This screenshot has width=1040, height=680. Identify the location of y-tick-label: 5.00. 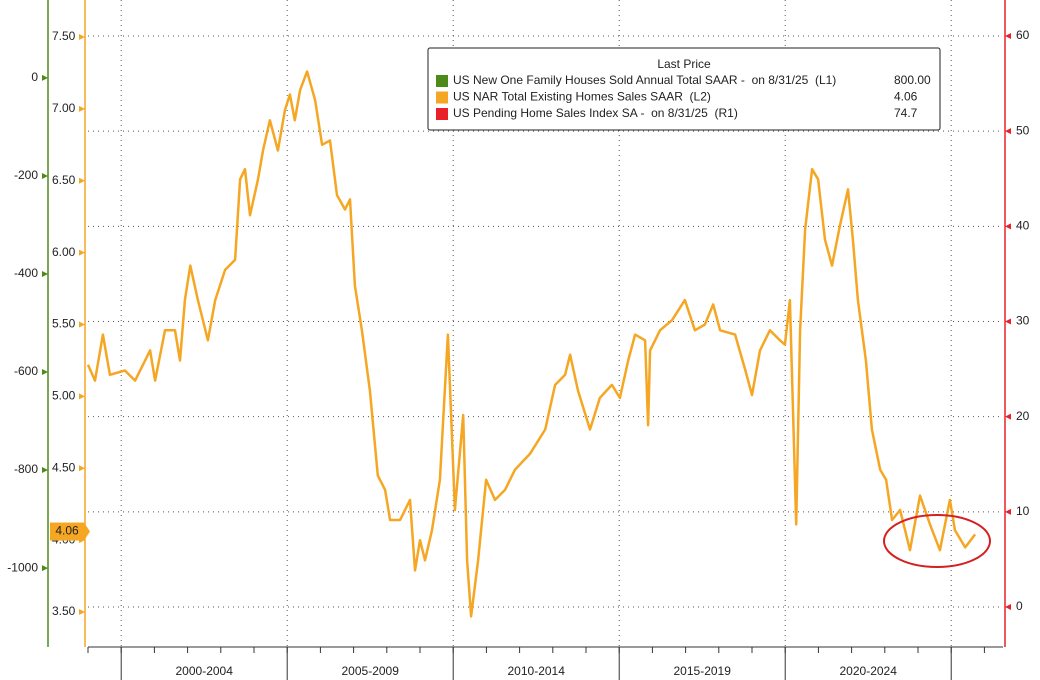
(64, 396).